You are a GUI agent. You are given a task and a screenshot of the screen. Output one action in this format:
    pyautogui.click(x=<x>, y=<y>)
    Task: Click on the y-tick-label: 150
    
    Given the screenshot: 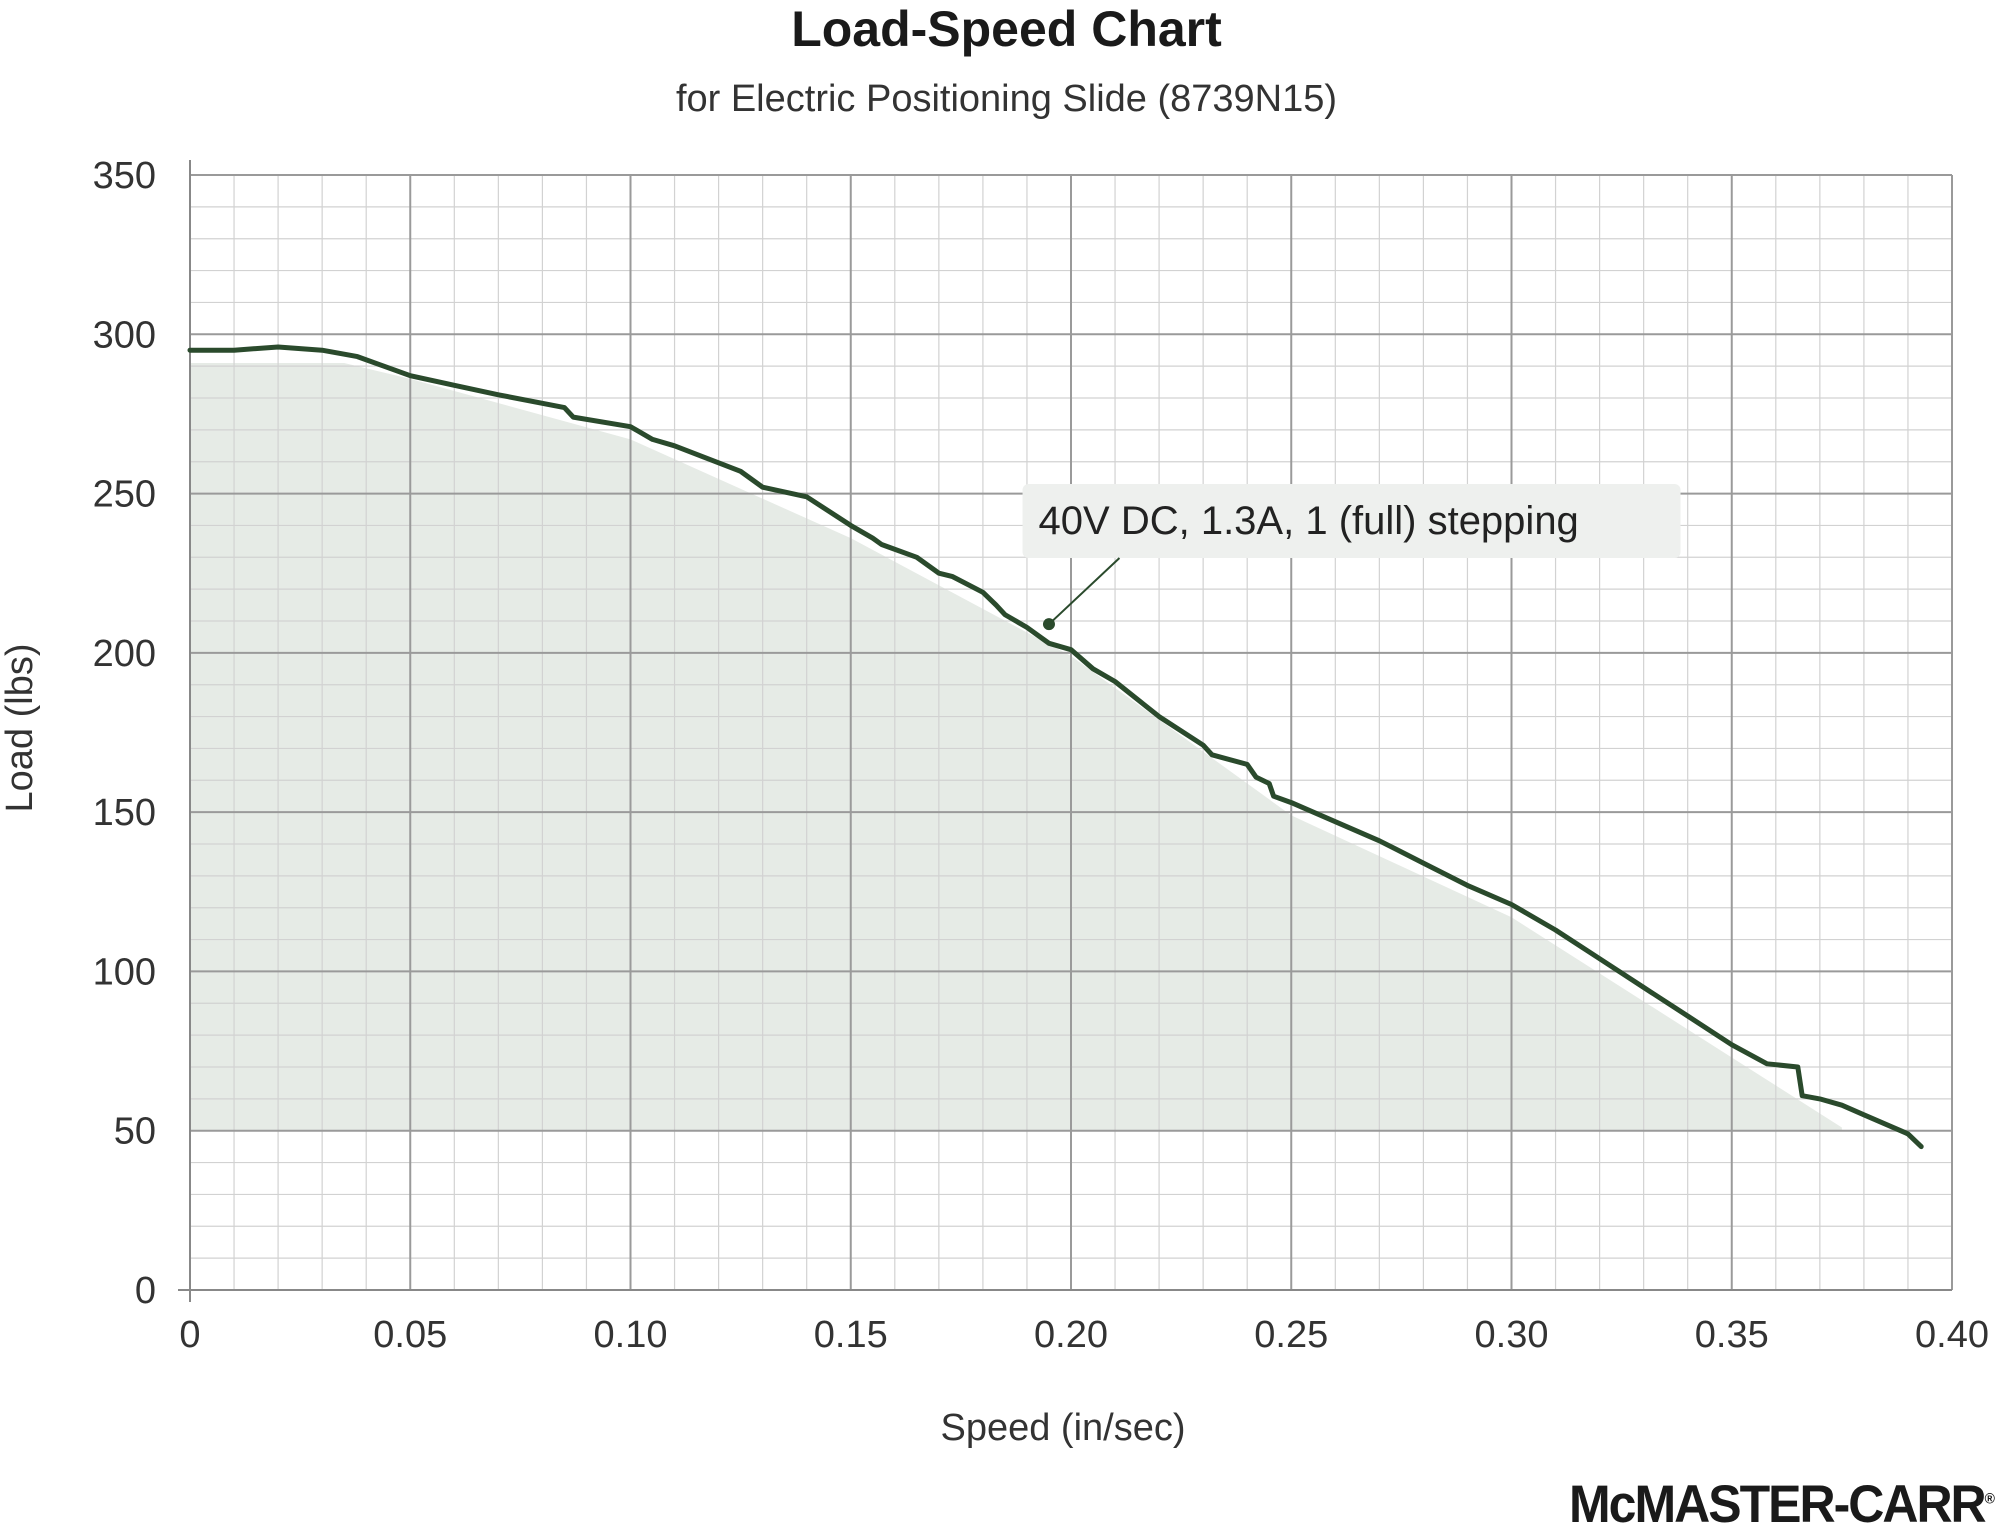 What is the action you would take?
    pyautogui.click(x=124, y=813)
    